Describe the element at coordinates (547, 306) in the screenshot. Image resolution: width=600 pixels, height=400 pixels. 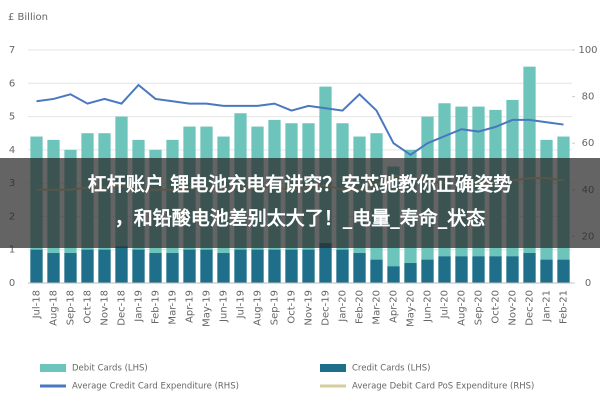
I see `x-tick-label: Jan-21` at that location.